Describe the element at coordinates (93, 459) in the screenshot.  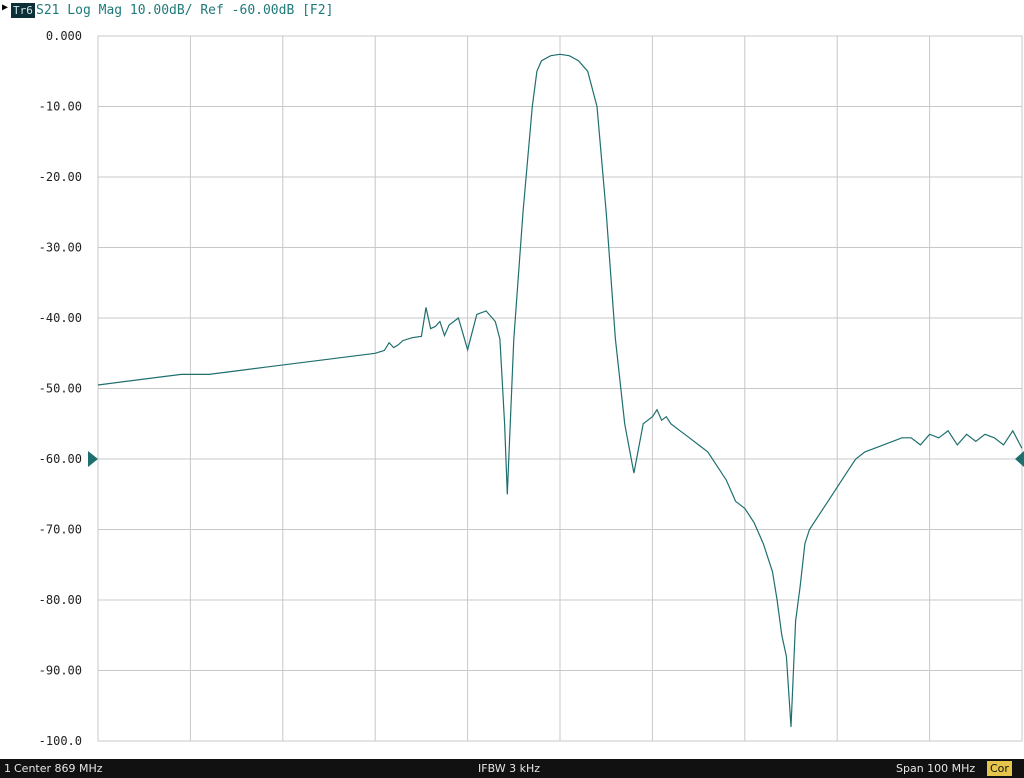
I see `ref-level-left-marker-icon` at that location.